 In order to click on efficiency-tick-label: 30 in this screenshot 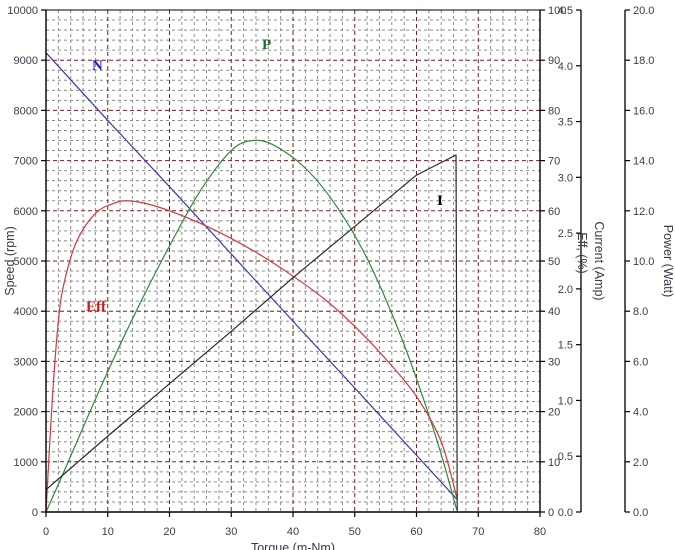, I will do `click(554, 362)`.